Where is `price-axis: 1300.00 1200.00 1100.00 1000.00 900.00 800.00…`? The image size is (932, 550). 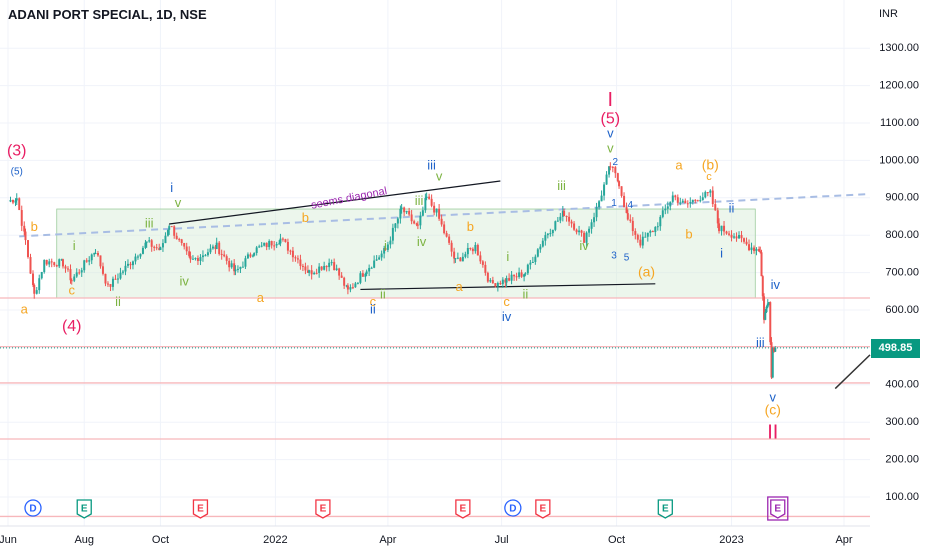 price-axis: 1300.00 1200.00 1100.00 1000.00 900.00 800.00… is located at coordinates (899, 272).